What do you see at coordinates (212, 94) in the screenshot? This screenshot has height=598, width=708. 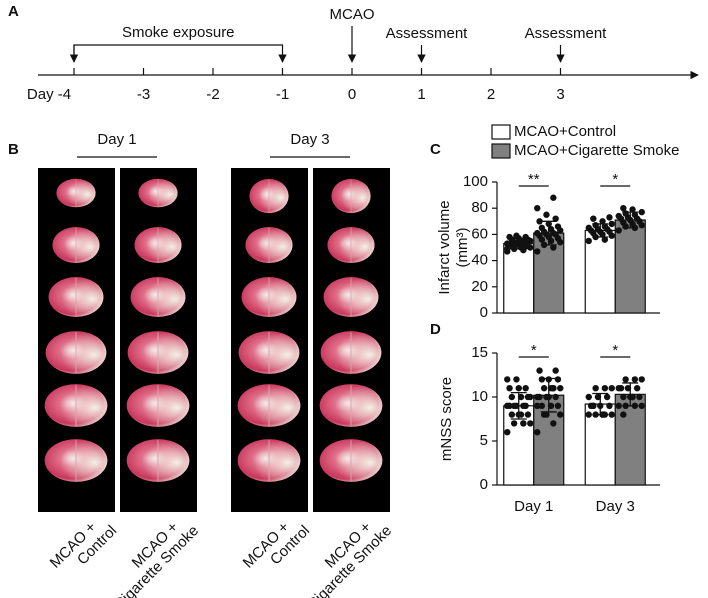 I see `timeline-tick-label: -2` at bounding box center [212, 94].